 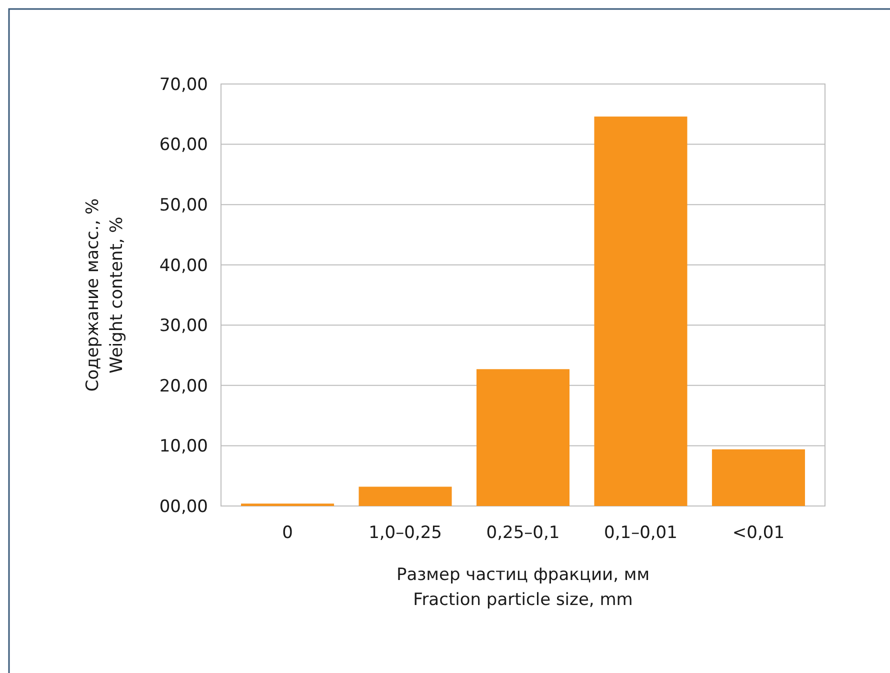 I want to click on y-tick-label: 70,00, so click(x=183, y=84).